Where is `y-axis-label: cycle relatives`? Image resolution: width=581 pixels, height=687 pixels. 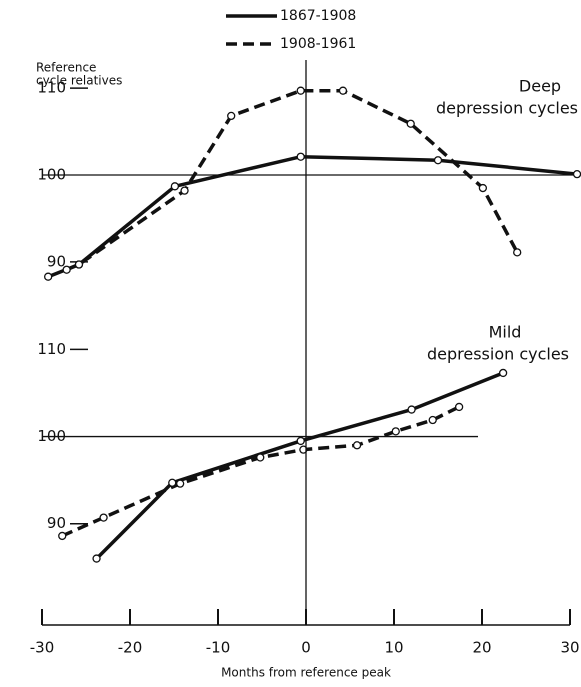
y-axis-label: cycle relatives is located at coordinates (79, 81).